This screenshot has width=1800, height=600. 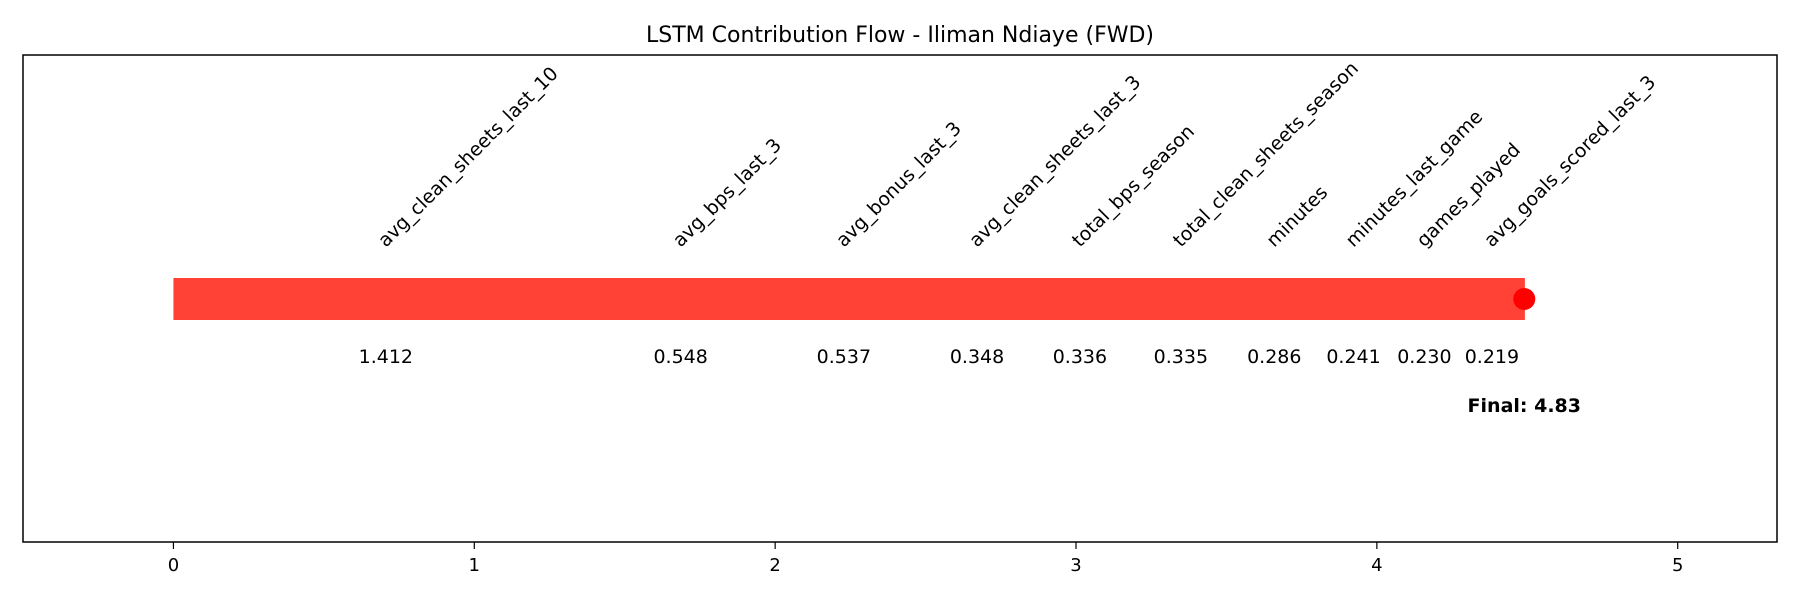 I want to click on value-label: 1.412, so click(x=386, y=357).